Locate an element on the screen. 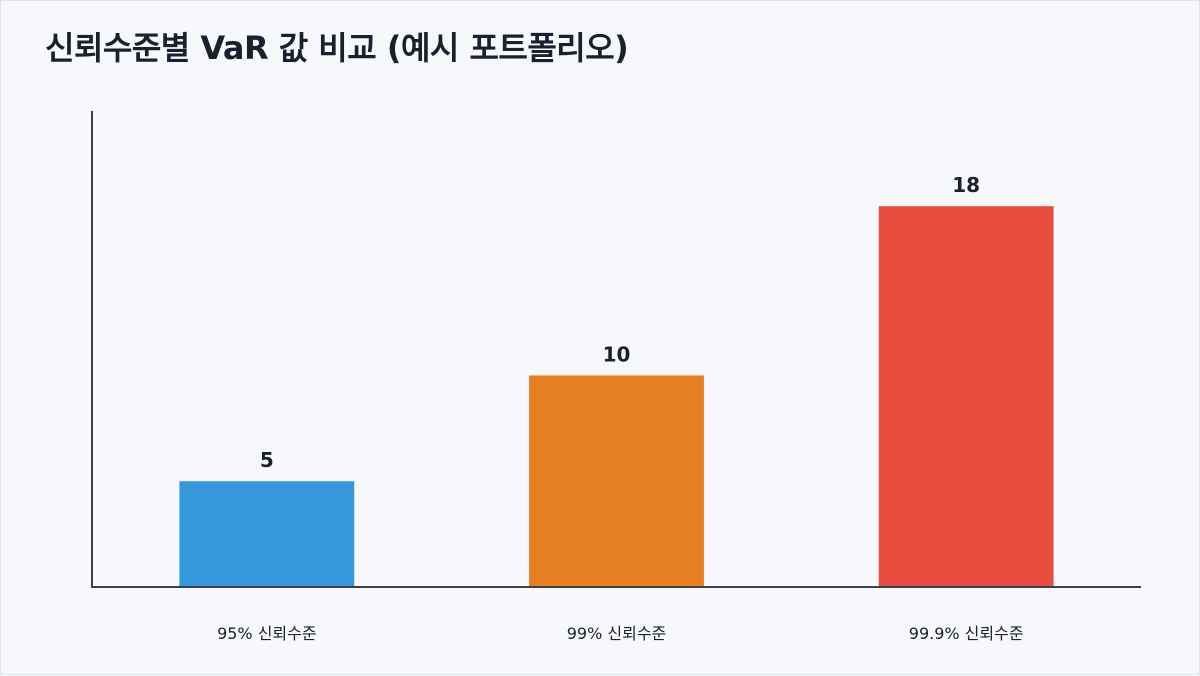 The image size is (1200, 676). x-tick-label-2: 99% 신뢰수준 is located at coordinates (617, 633).